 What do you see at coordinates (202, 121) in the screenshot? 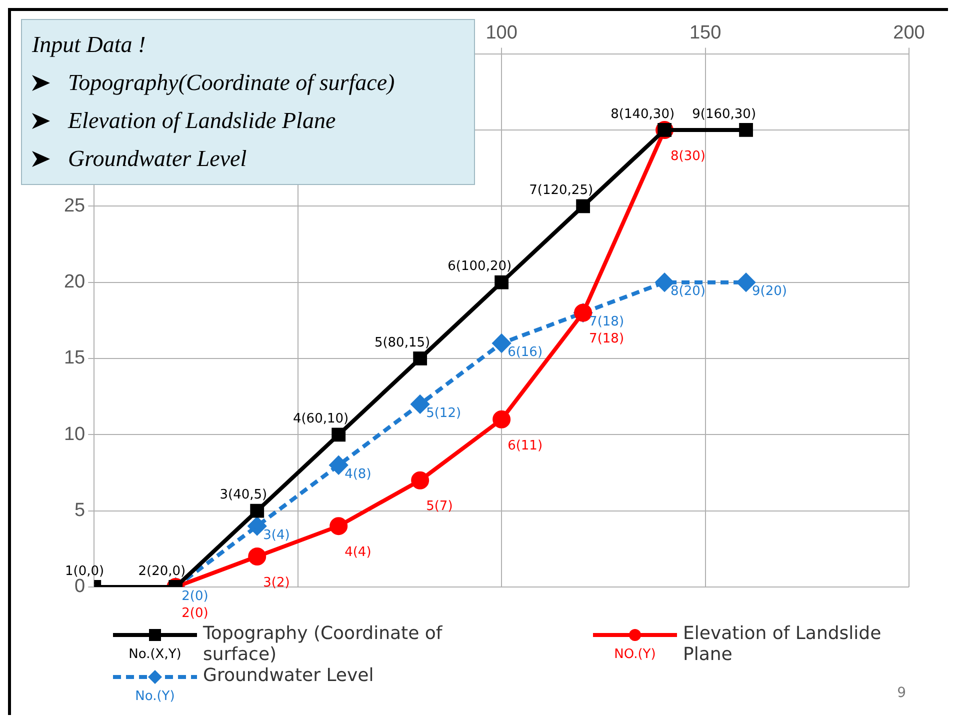
I see `annotation: Elevation of Landslide Plane` at bounding box center [202, 121].